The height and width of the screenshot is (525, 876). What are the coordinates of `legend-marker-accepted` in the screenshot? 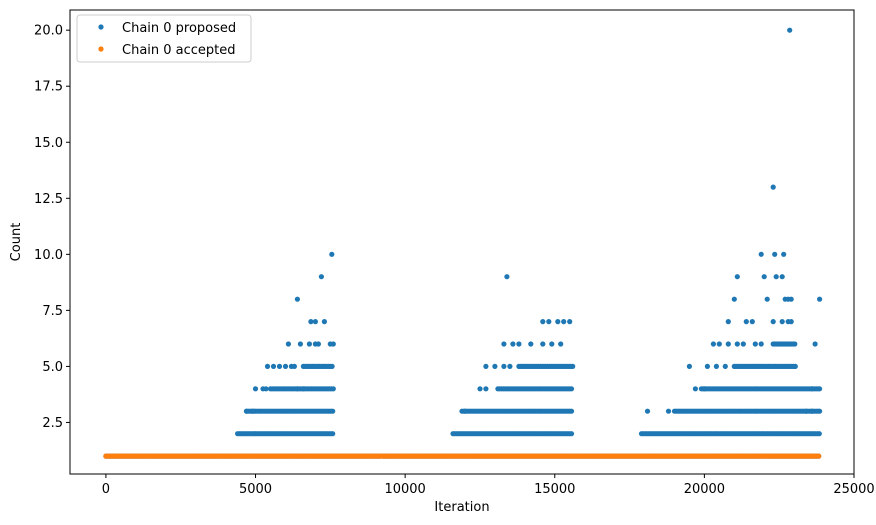 It's located at (101, 49).